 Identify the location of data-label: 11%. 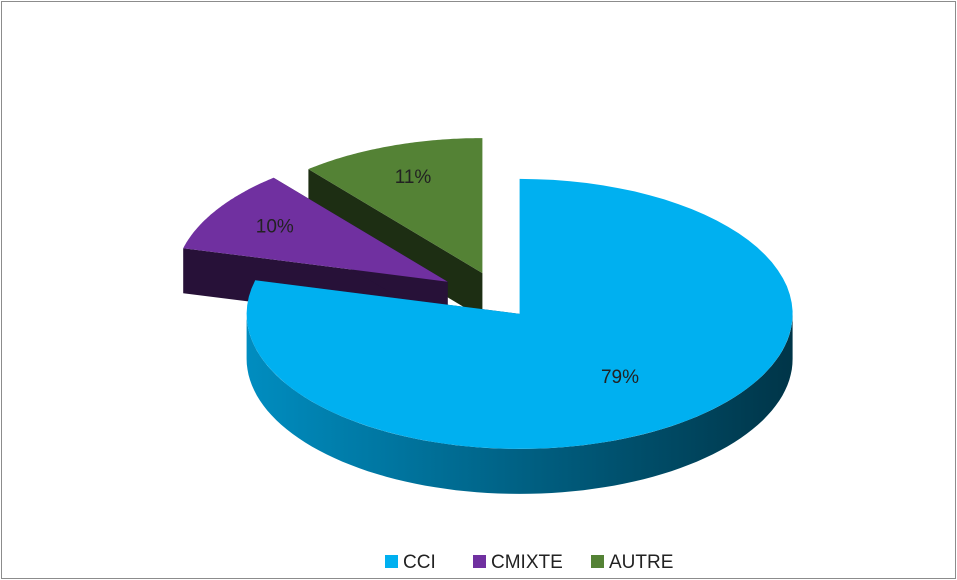
(413, 177).